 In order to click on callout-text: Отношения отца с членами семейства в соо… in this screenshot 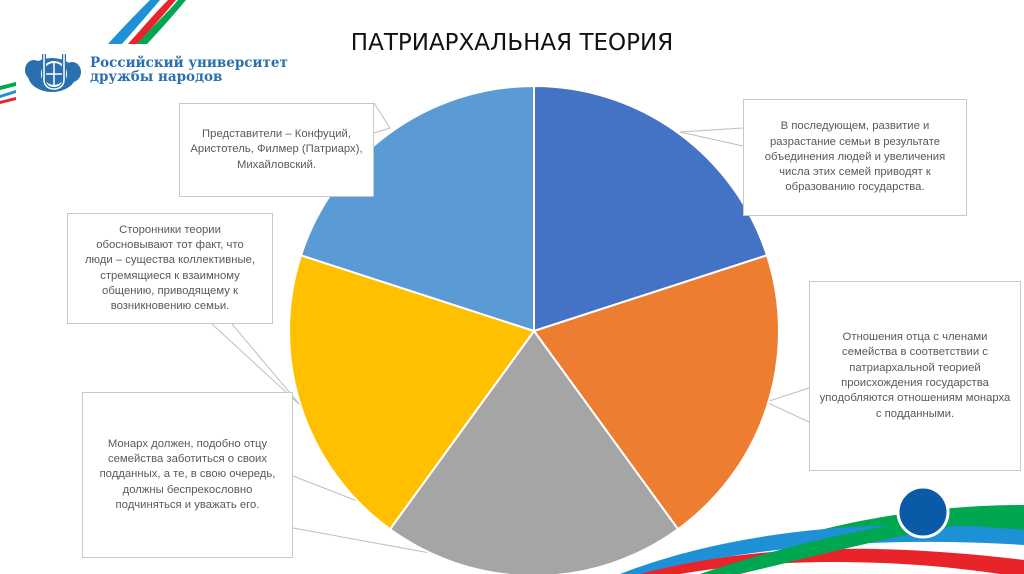, I will do `click(915, 375)`.